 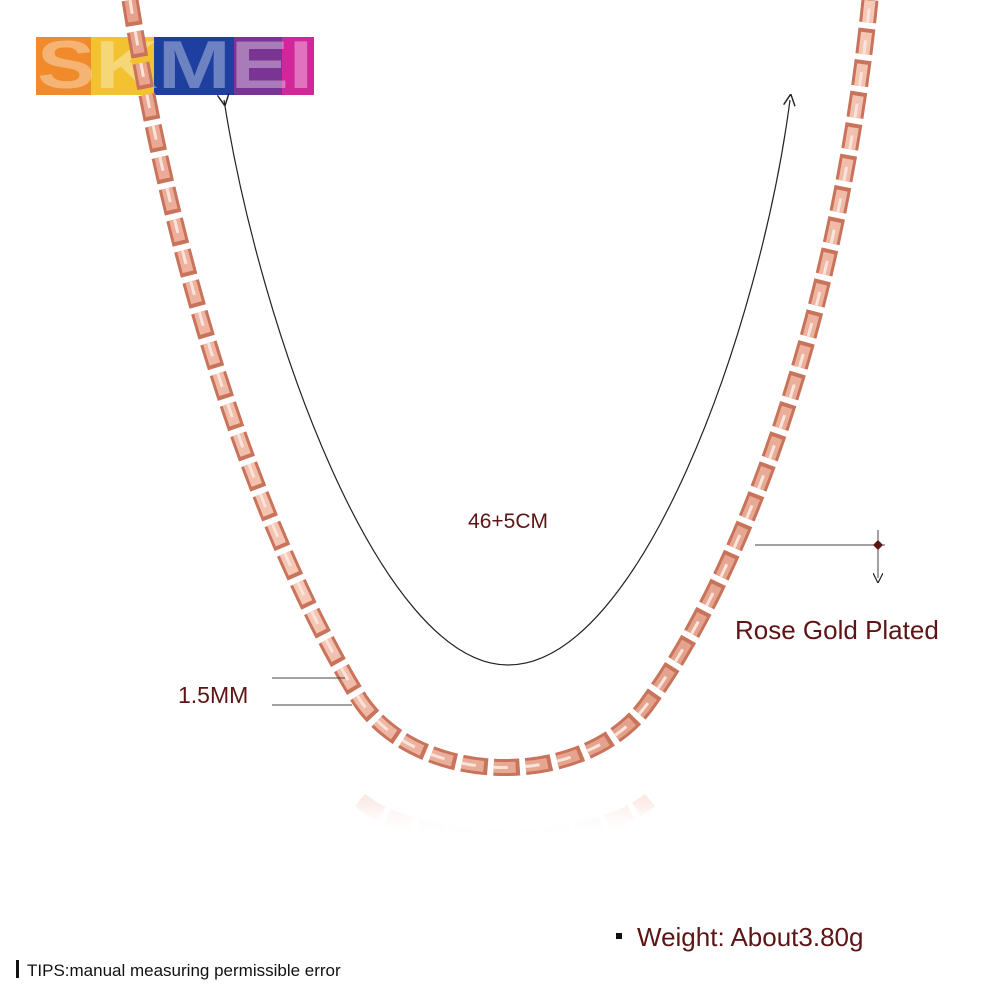 I want to click on plating-label: Rose Gold Plated, so click(x=837, y=630).